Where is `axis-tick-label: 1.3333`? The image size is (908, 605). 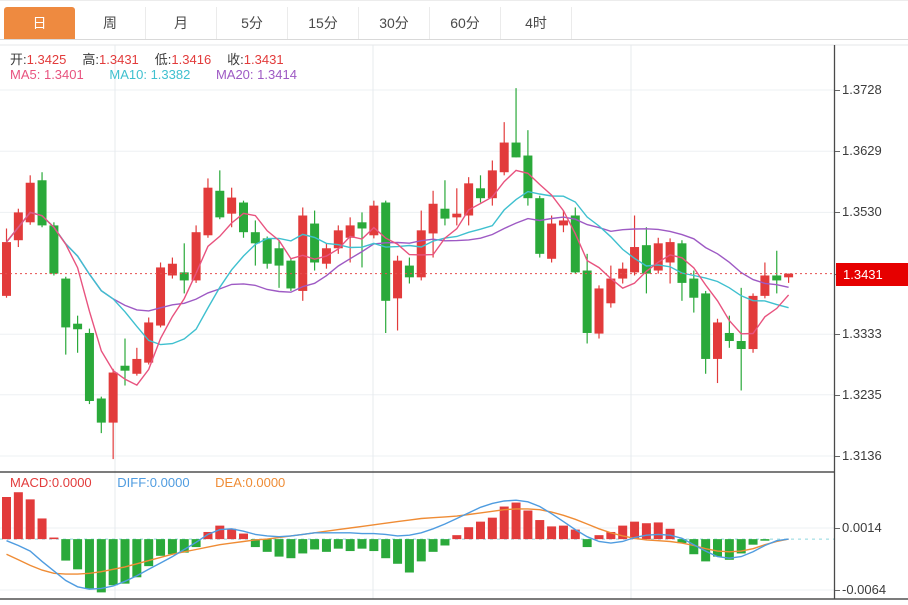
axis-tick-label: 1.3333 is located at coordinates (862, 334).